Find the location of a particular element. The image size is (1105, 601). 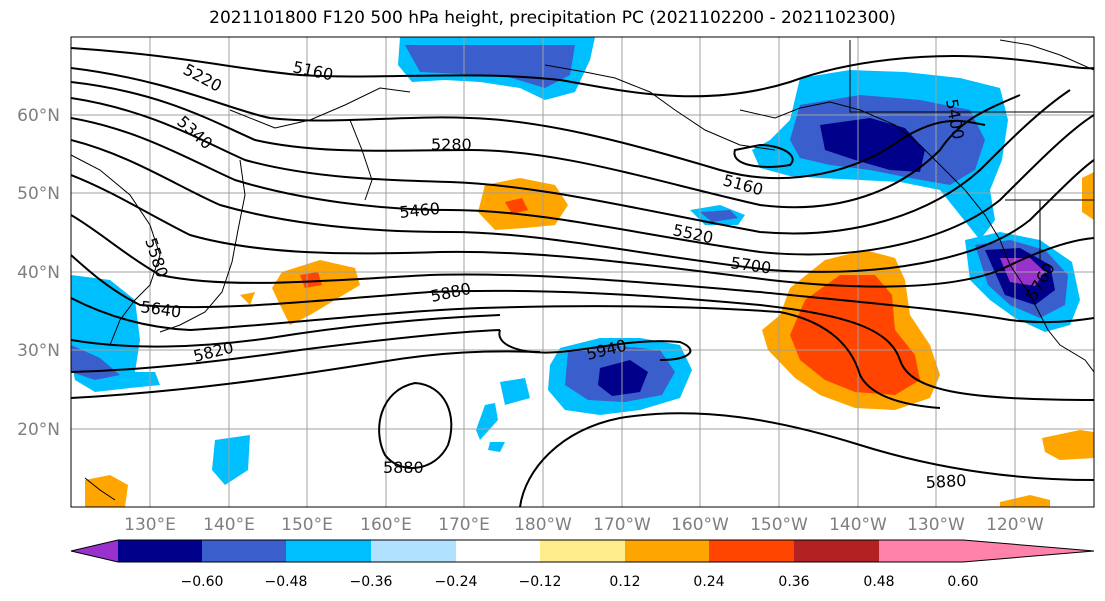

lon-label: 170°E is located at coordinates (464, 525).